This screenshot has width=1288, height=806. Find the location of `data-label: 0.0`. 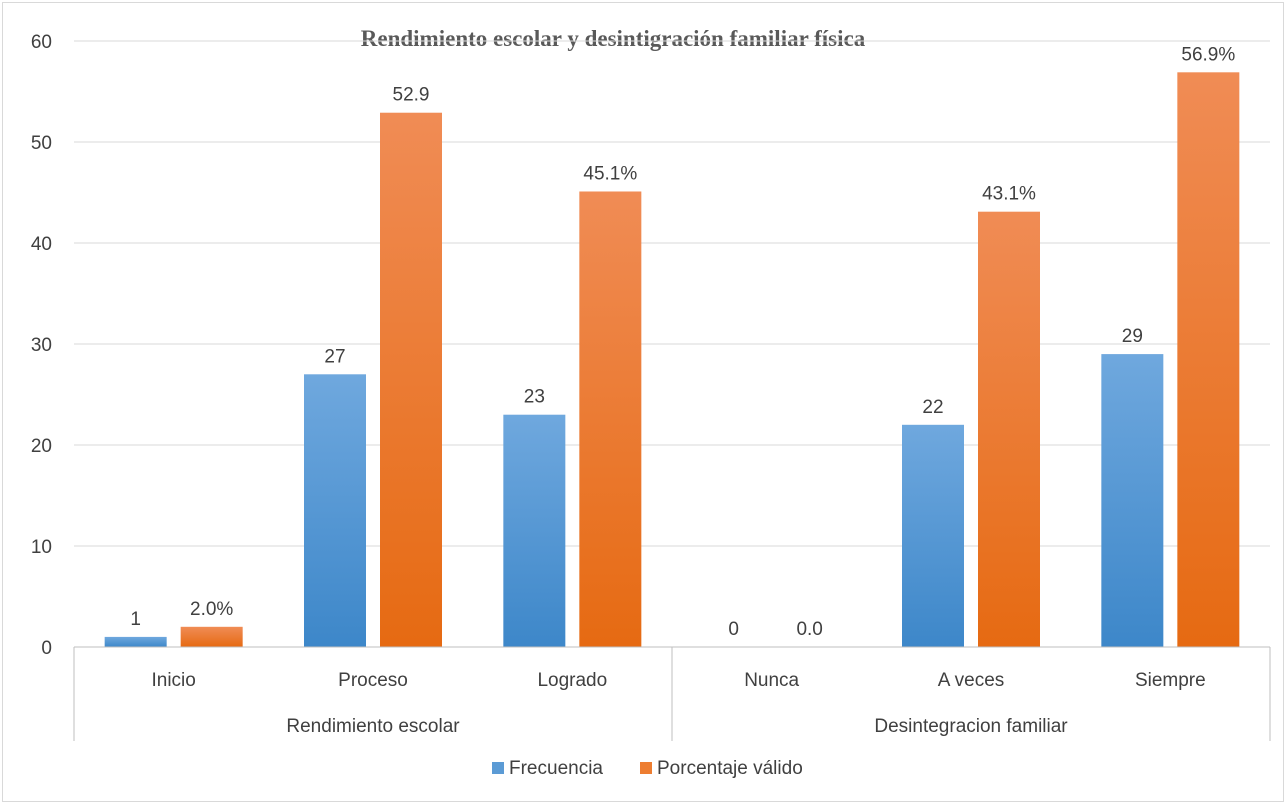

data-label: 0.0 is located at coordinates (809, 629).